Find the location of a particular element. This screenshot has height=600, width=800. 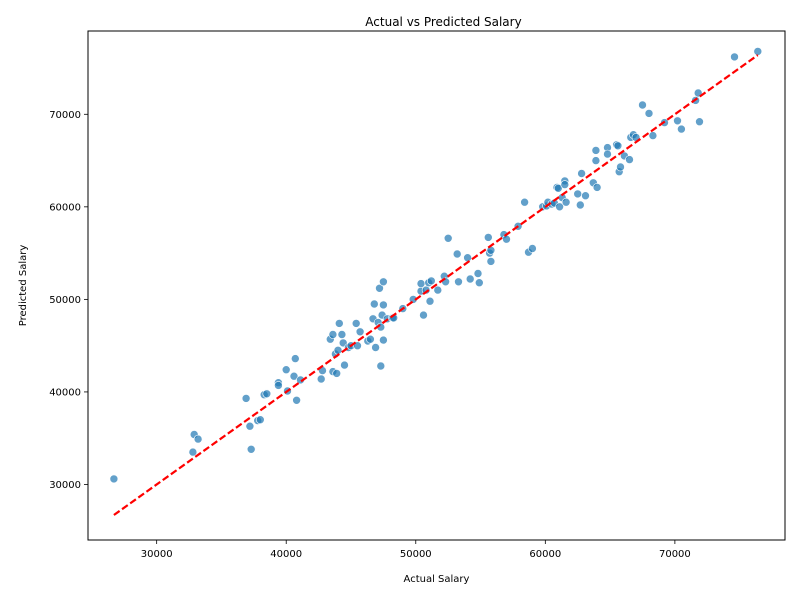

y-tick-label: 30000 is located at coordinates (65, 485).